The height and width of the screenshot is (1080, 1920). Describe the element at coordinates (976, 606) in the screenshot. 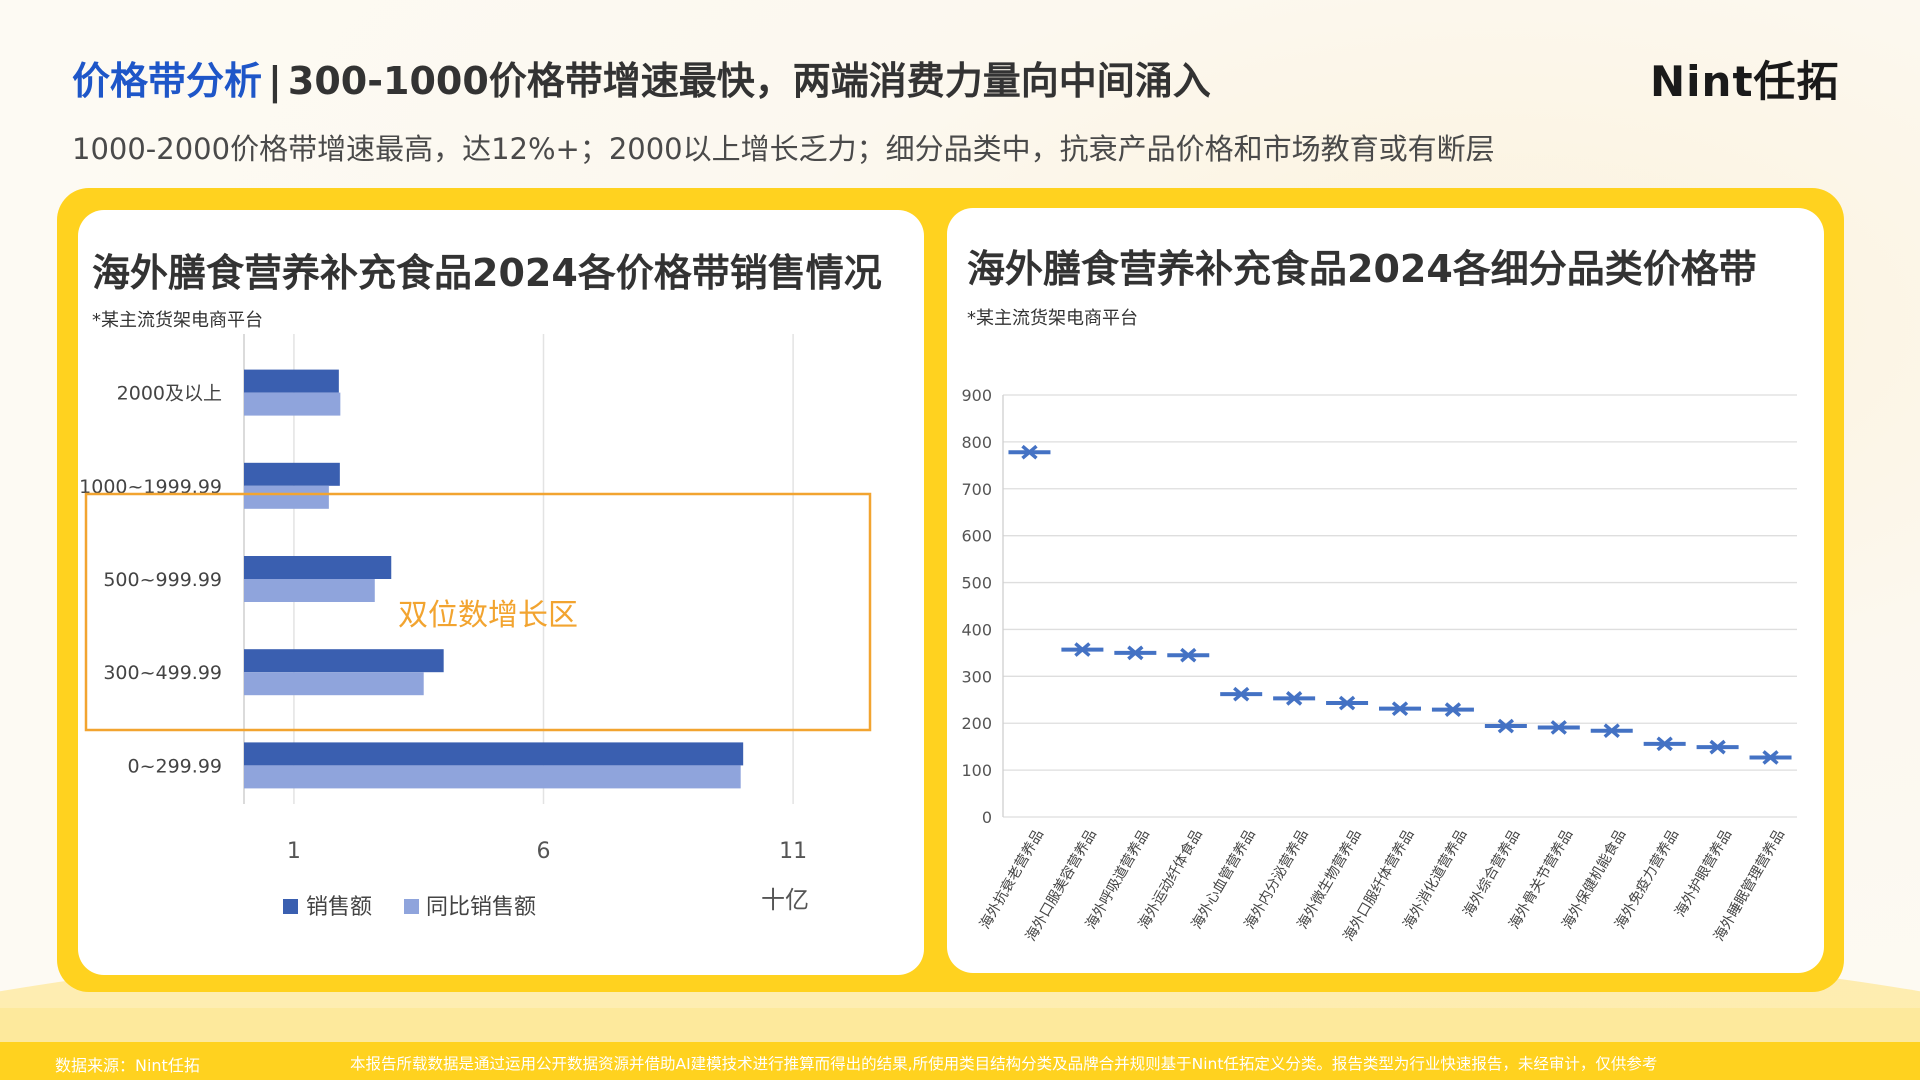

I see `scatter-chart-y-tick-labels: 0 100 200 300 400 500 600 700 800 900` at that location.